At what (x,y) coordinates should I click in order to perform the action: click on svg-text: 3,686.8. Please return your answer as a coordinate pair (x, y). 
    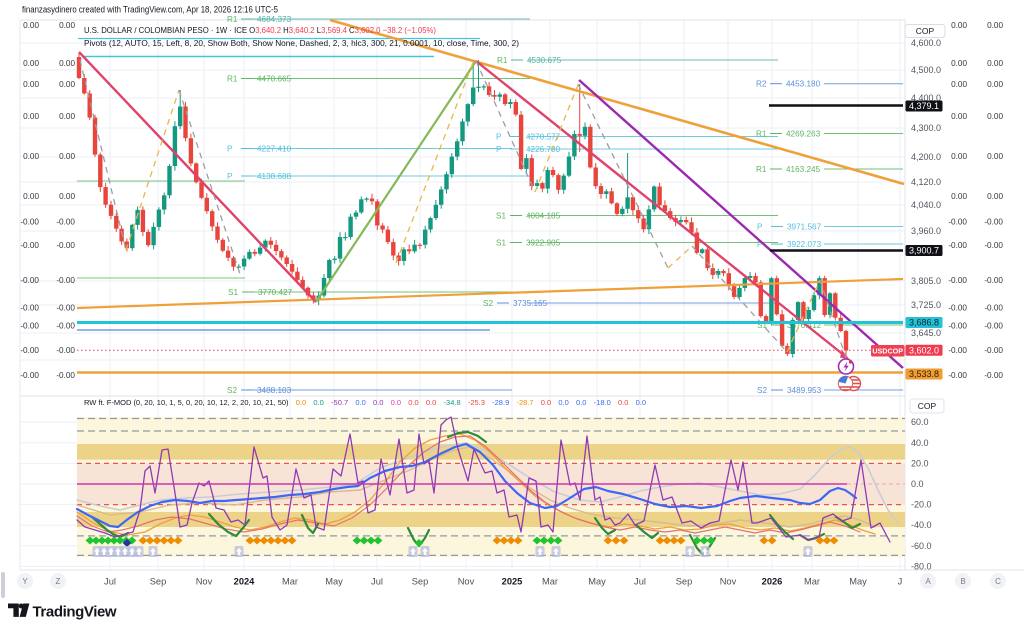
    Looking at the image, I should click on (924, 323).